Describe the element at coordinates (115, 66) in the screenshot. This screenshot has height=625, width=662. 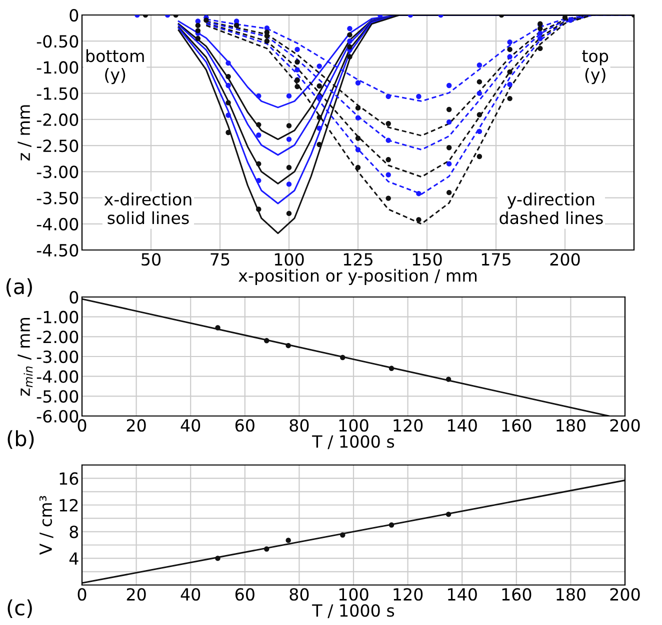
I see `annotation: bottom (y)` at that location.